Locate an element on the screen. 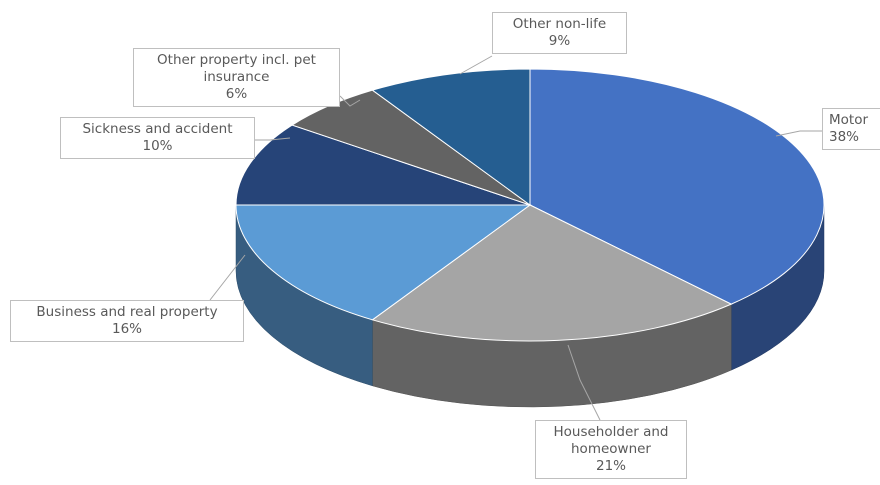 The height and width of the screenshot is (485, 880). data-label: Motor 38% is located at coordinates (851, 129).